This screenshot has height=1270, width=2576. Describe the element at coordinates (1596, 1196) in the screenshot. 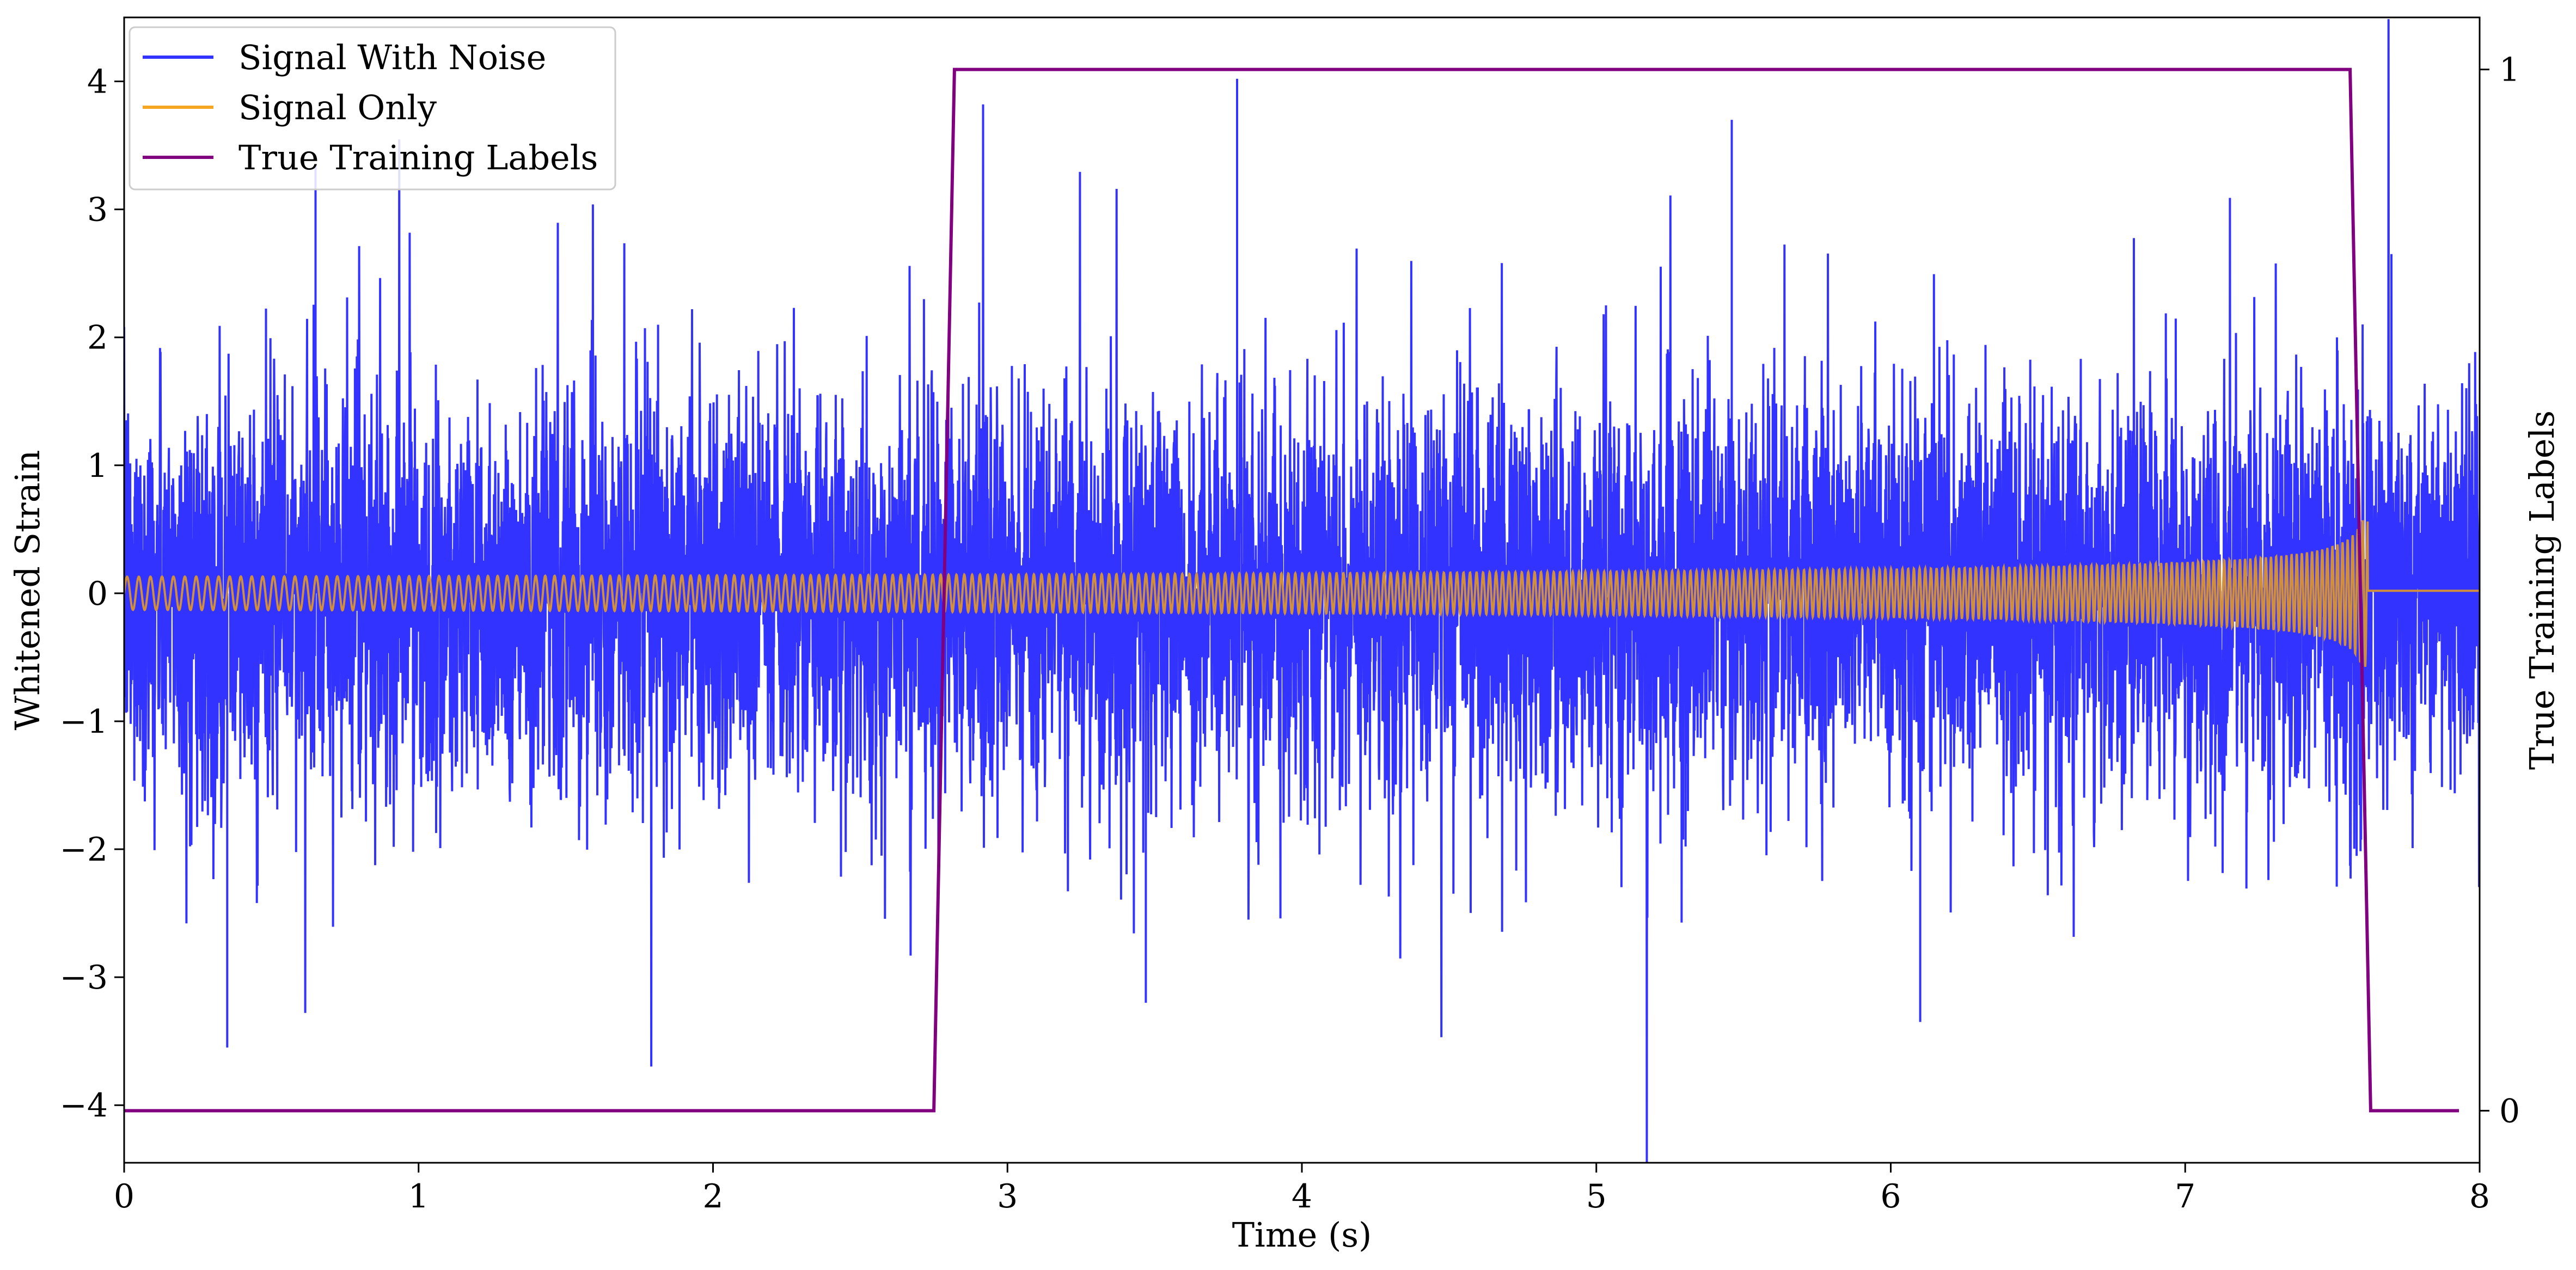

I see `x-tick-label: 5` at that location.